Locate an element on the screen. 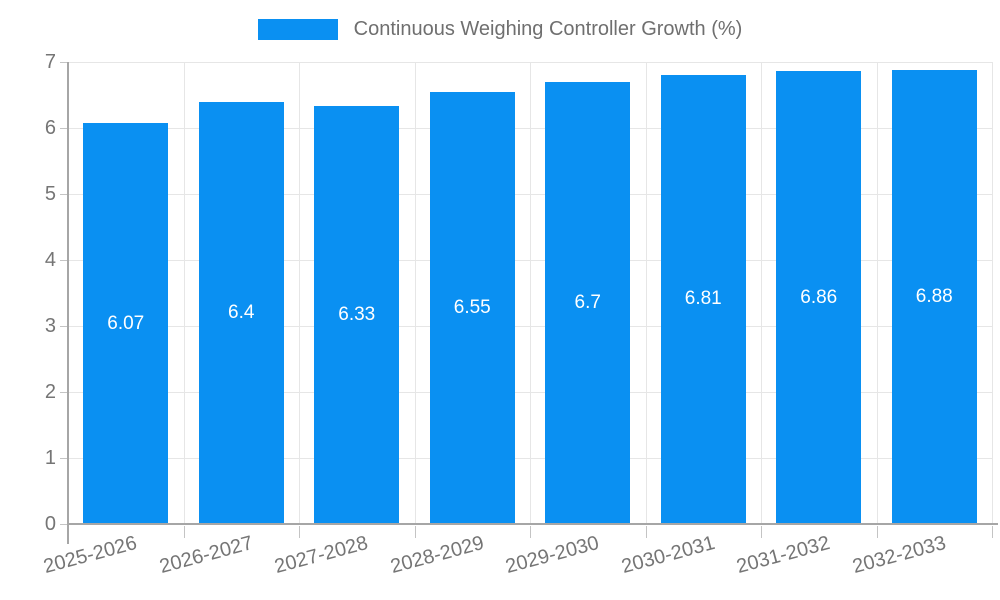 Image resolution: width=1000 pixels, height=600 pixels. x-axis-label: 2025-2026 is located at coordinates (90, 555).